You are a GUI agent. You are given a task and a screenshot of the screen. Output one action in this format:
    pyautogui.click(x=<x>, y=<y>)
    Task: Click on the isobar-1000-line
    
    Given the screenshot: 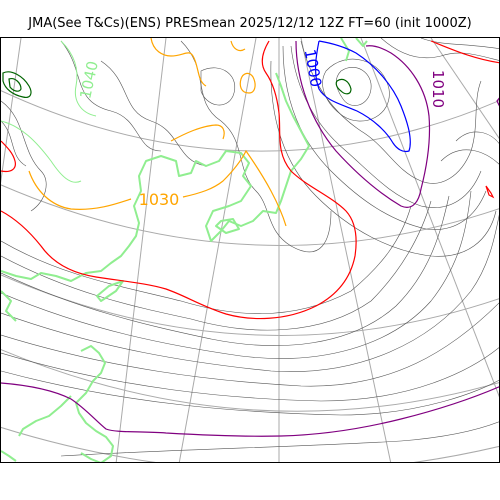 What is the action you would take?
    pyautogui.click(x=362, y=96)
    